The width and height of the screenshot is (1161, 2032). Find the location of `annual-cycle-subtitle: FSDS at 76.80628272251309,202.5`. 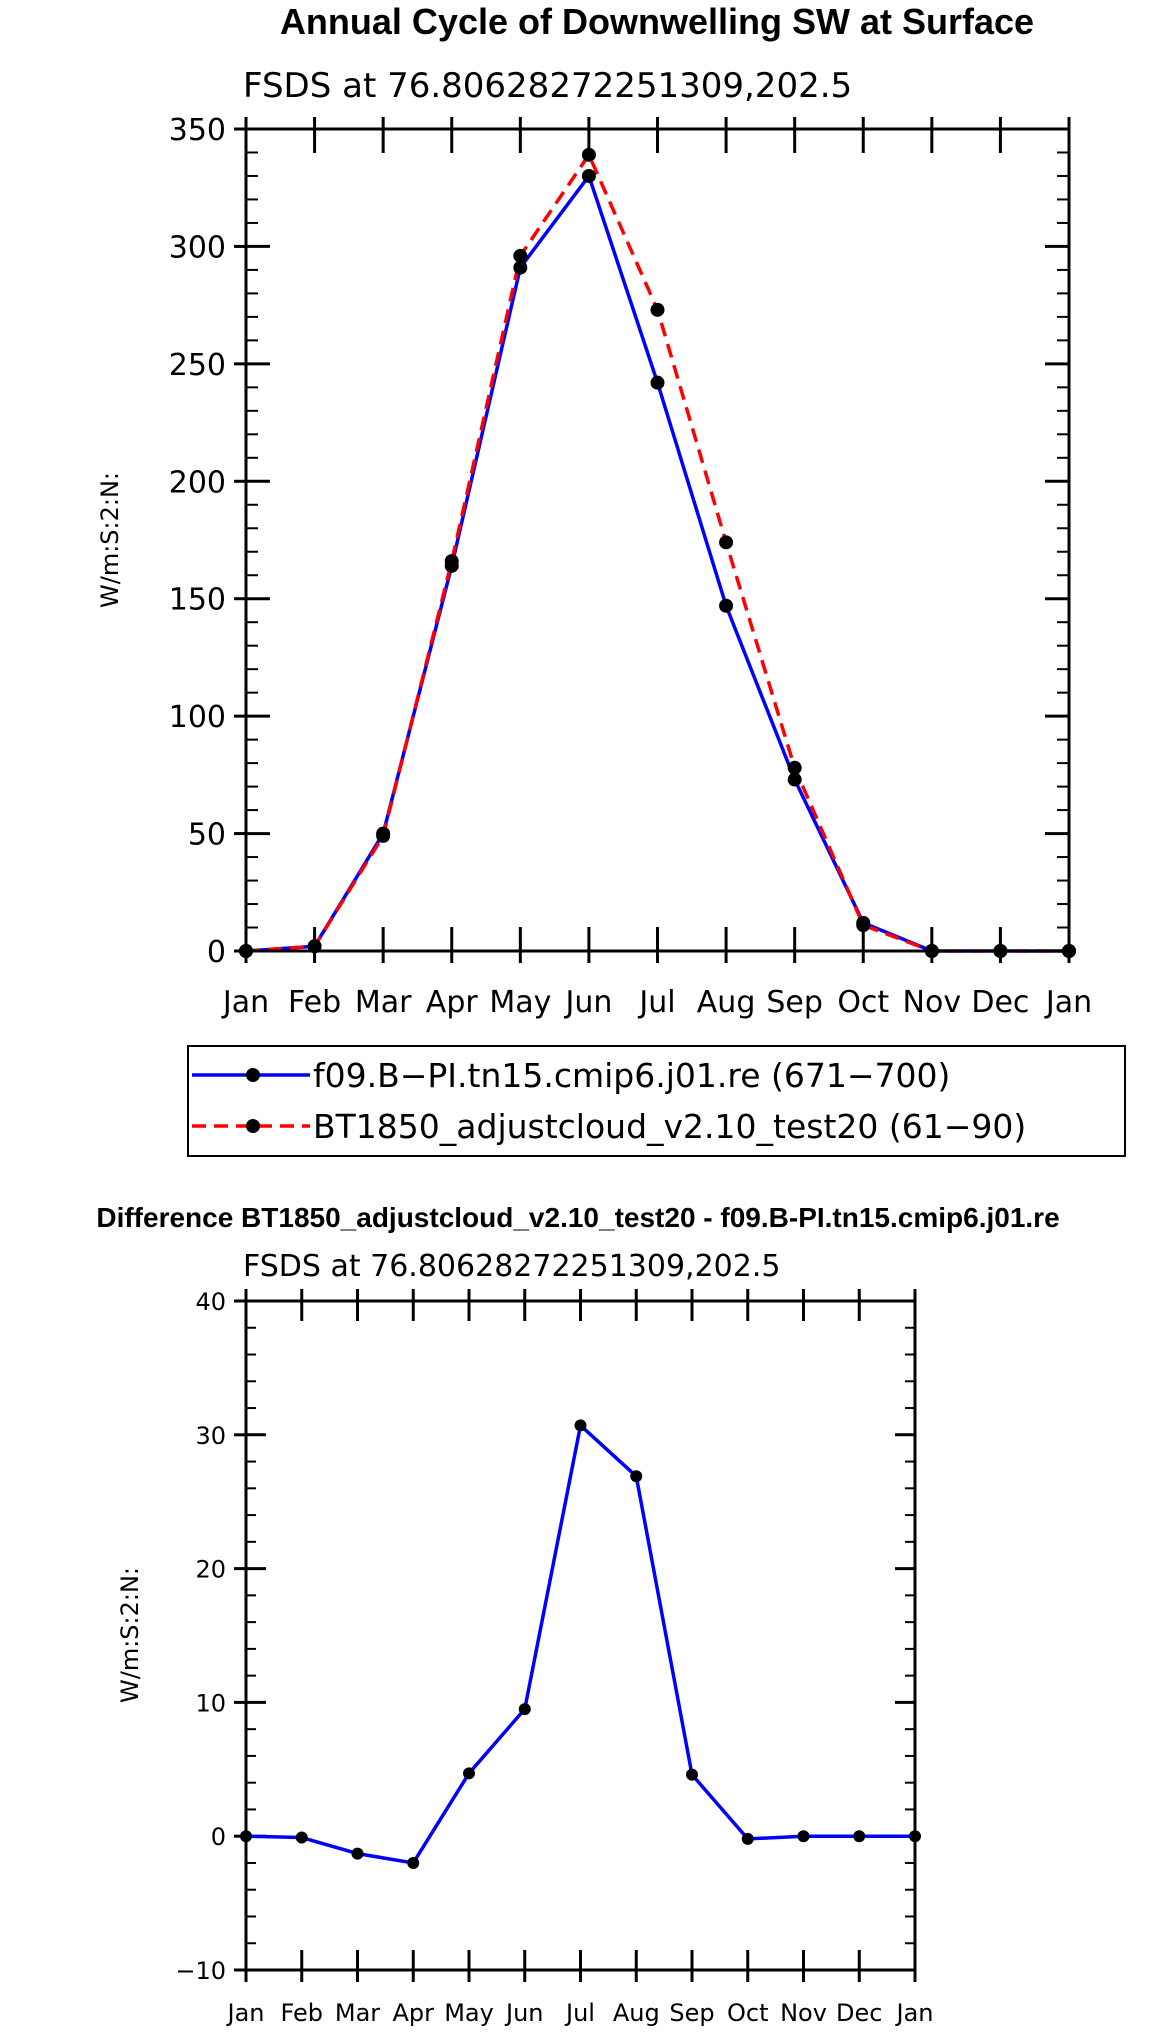

annual-cycle-subtitle: FSDS at 76.80628272251309,202.5 is located at coordinates (547, 86).